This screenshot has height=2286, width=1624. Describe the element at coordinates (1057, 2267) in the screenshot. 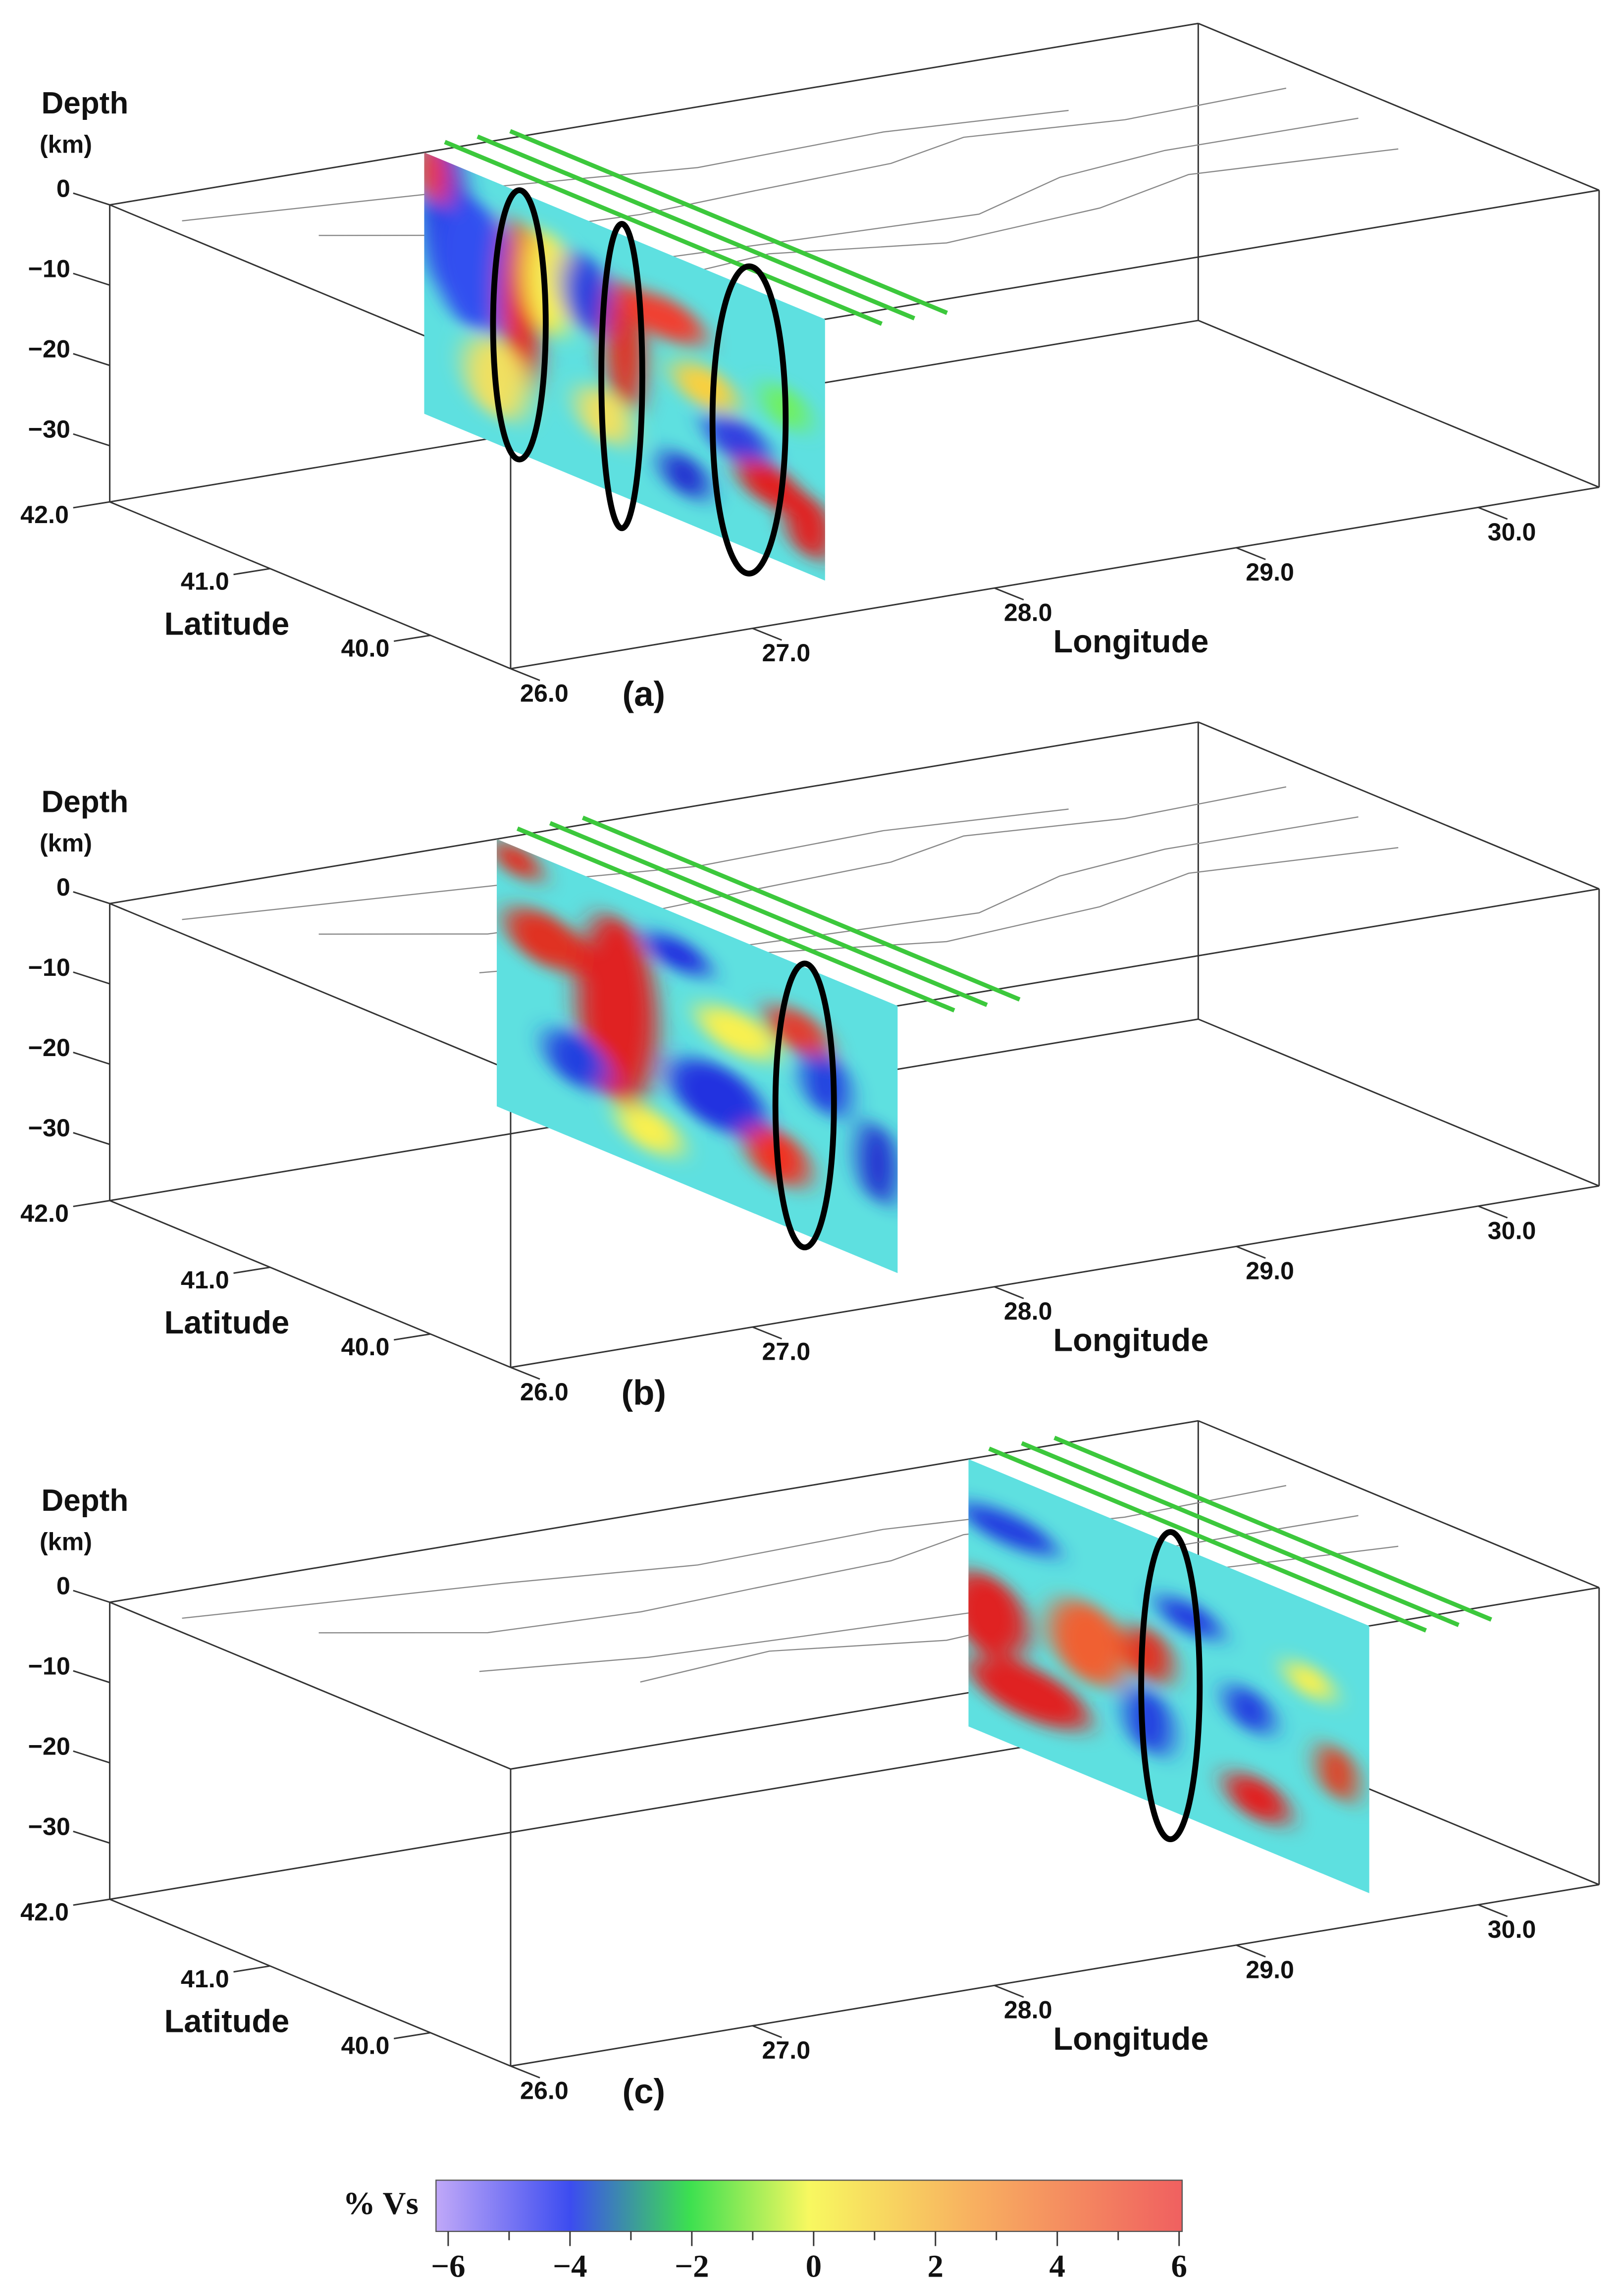

I see `colorbar-tick-label: 4` at that location.